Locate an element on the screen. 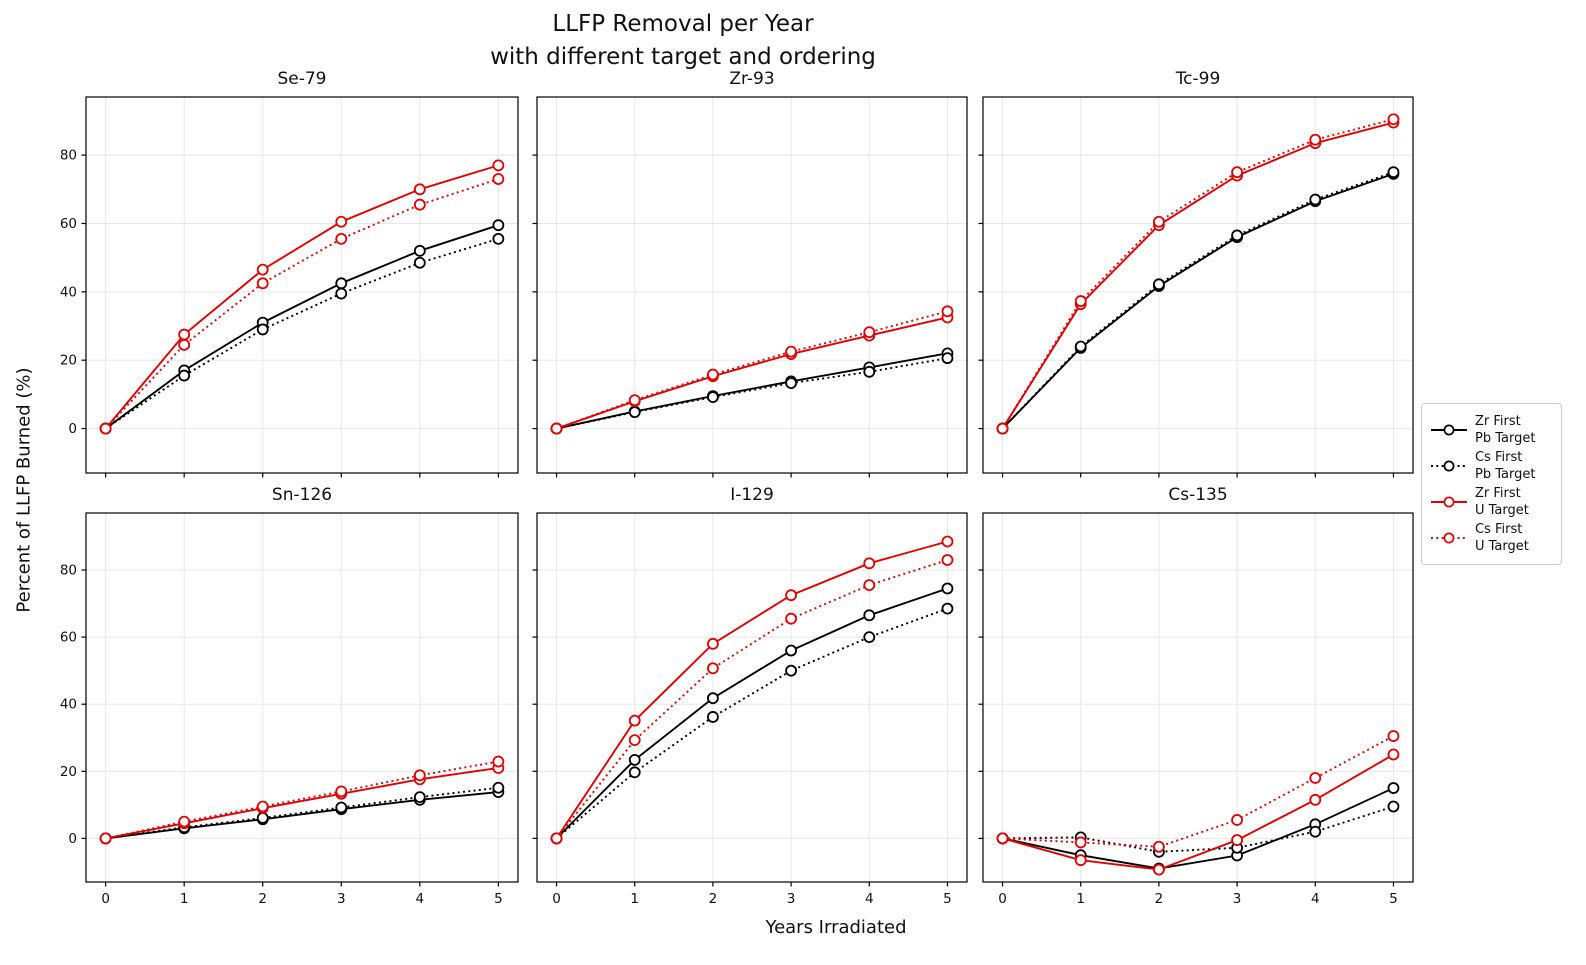  x-tick-label: 1 is located at coordinates (1080, 899).